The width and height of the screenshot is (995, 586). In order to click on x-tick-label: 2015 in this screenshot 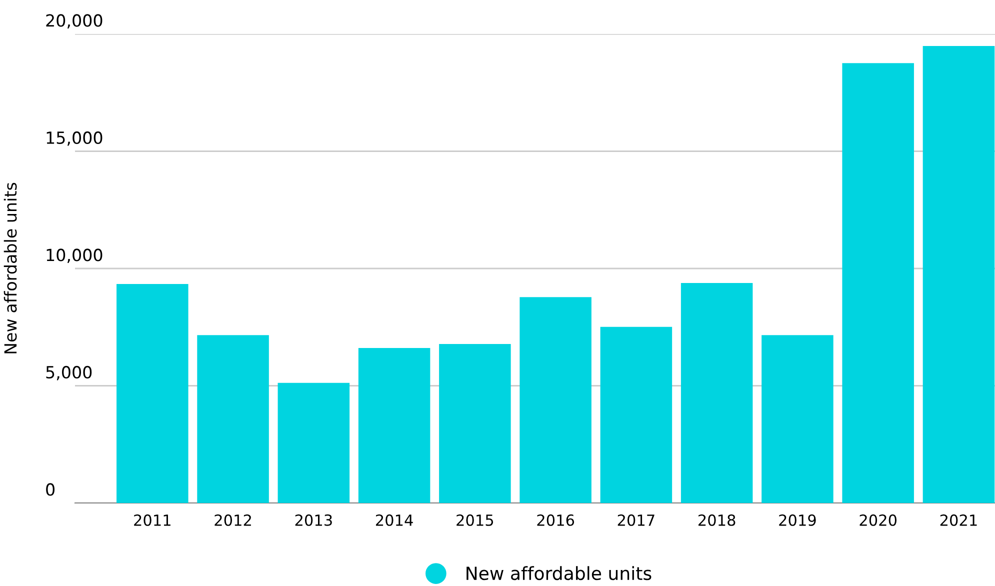, I will do `click(475, 520)`.